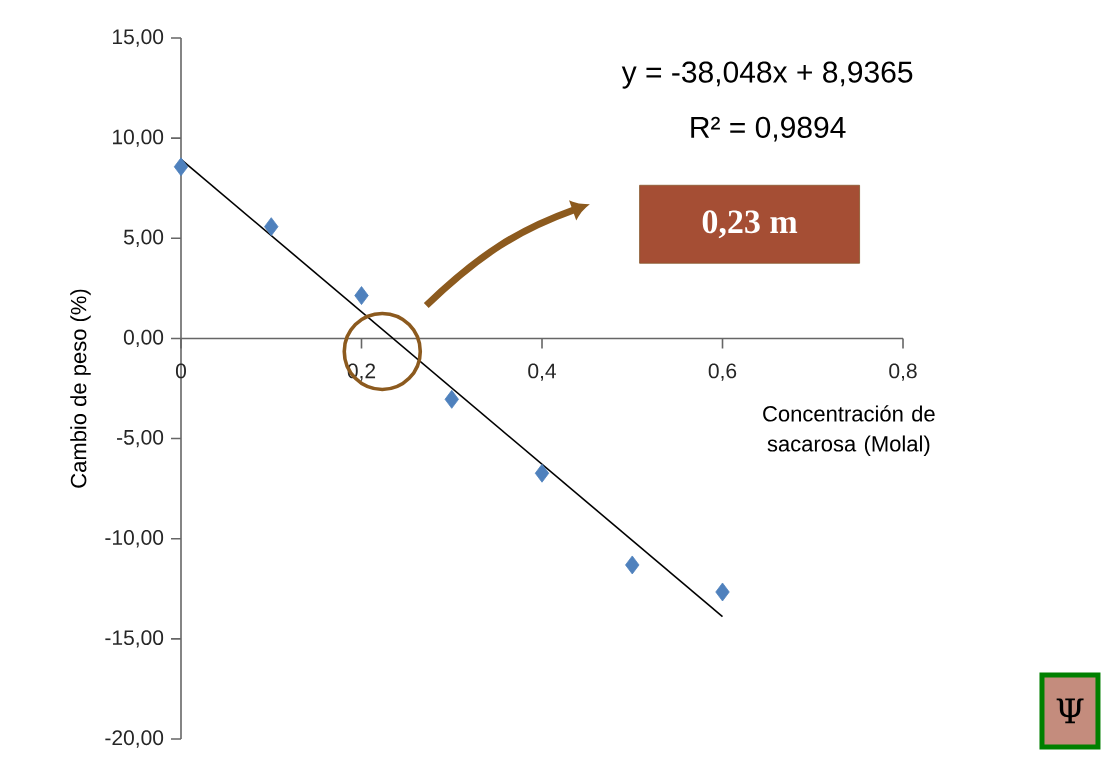  What do you see at coordinates (138, 38) in the screenshot?
I see `y-tick-label: 15,00` at bounding box center [138, 38].